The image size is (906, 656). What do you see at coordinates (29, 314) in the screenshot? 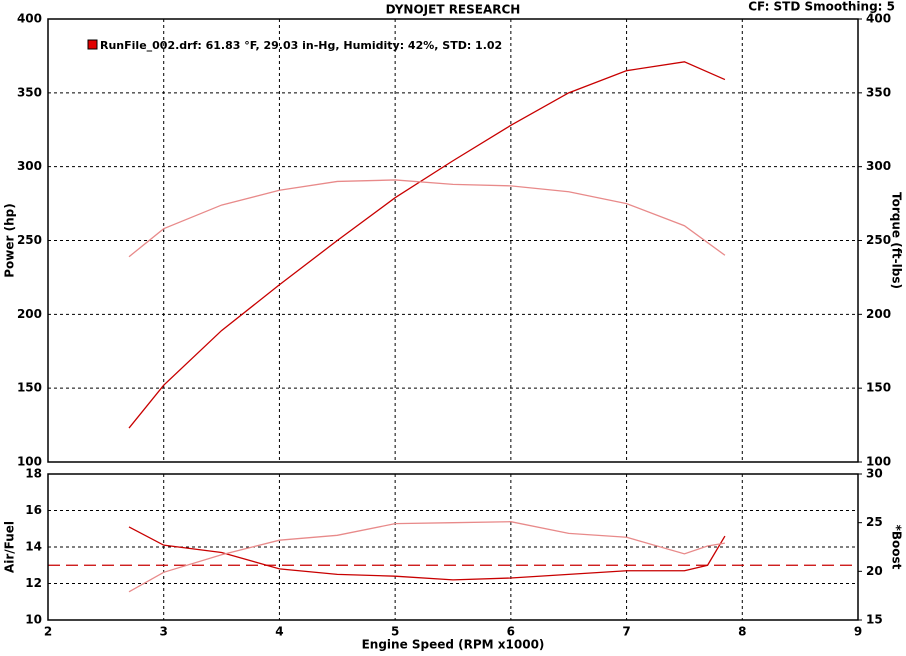
I see `y-tick-label: 200` at bounding box center [29, 314].